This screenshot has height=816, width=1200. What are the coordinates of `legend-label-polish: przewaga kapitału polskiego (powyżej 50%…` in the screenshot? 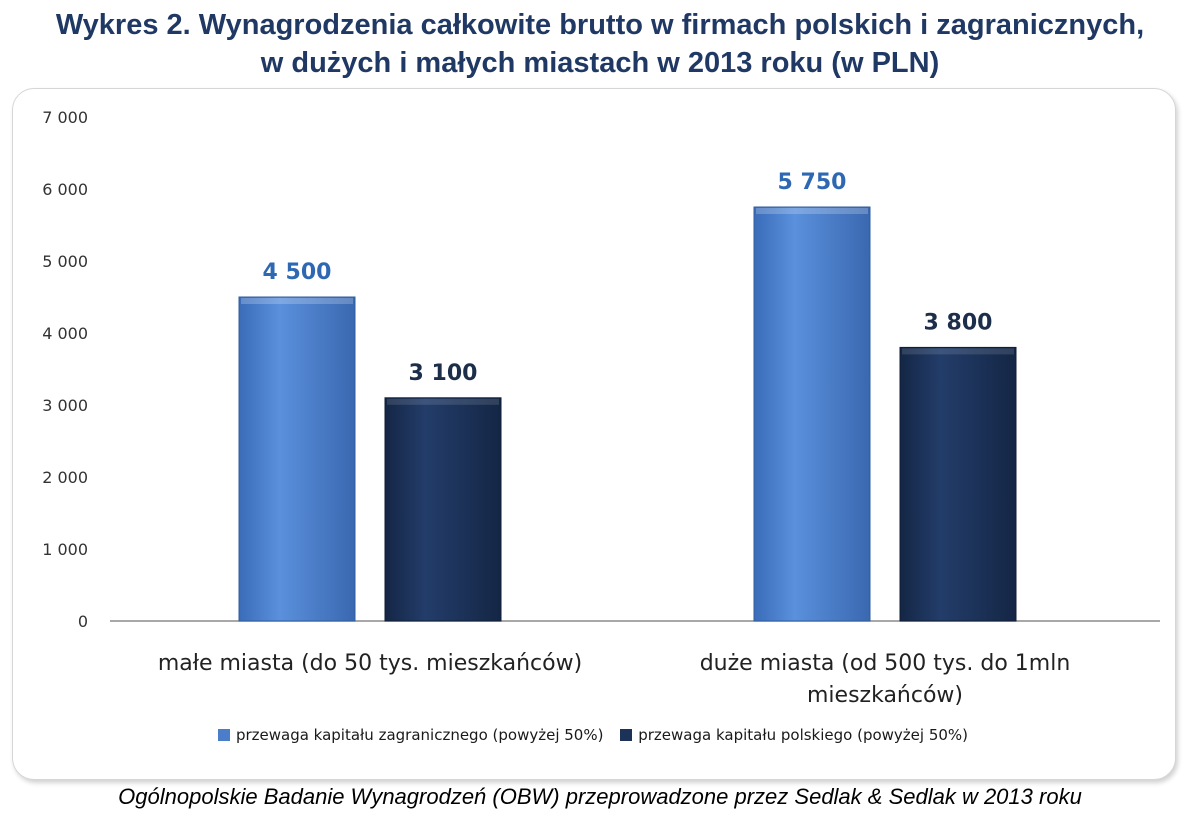 It's located at (803, 735).